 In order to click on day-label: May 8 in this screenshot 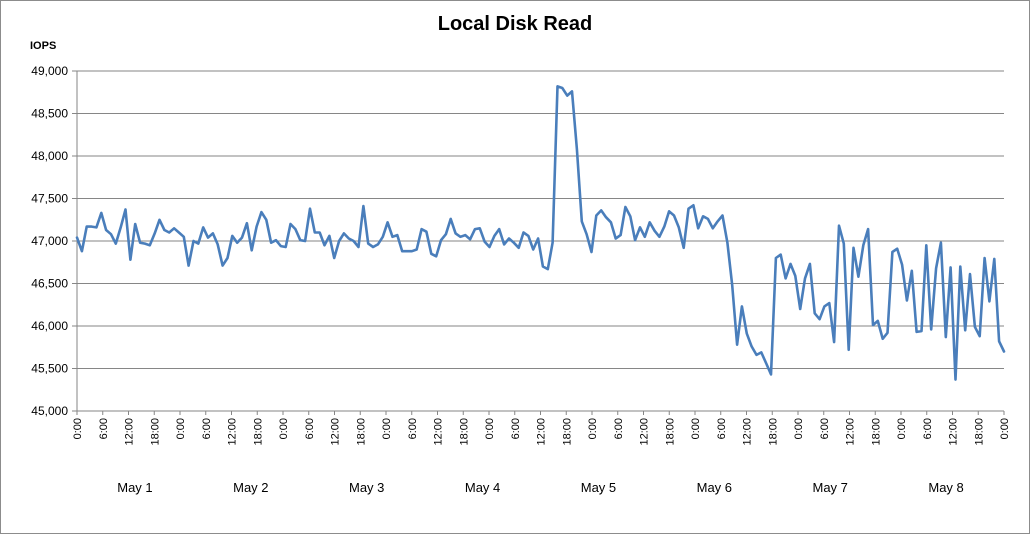, I will do `click(945, 487)`.